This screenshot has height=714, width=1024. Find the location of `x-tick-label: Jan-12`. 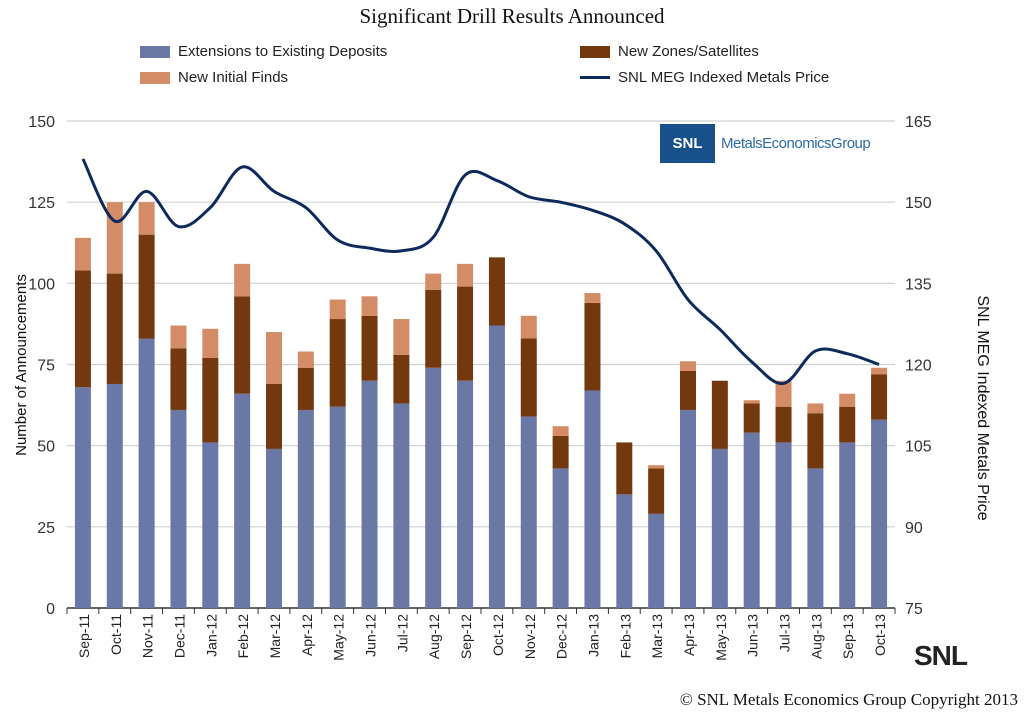

x-tick-label: Jan-12 is located at coordinates (211, 635).